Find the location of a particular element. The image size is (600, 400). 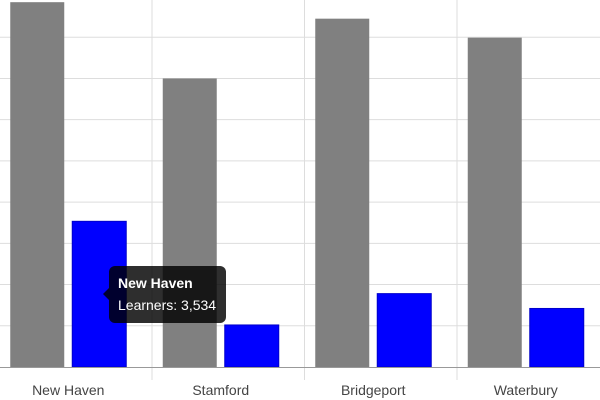

tooltip-title: New Haven is located at coordinates (155, 283).